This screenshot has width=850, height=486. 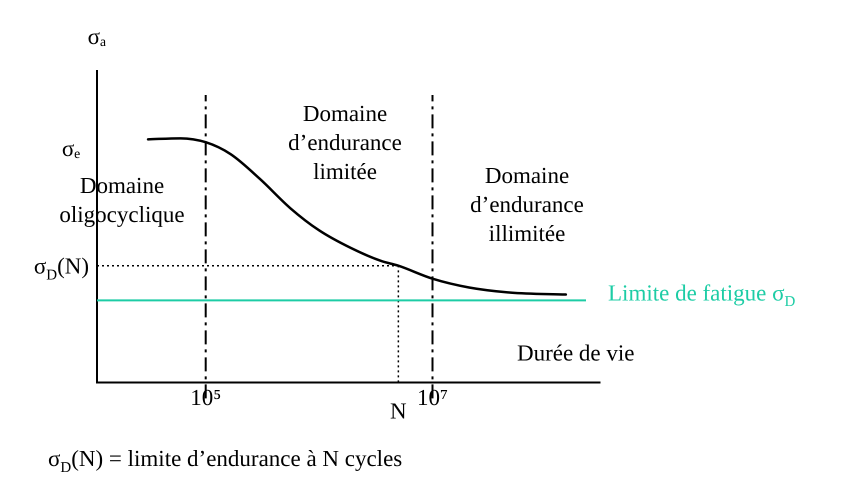 What do you see at coordinates (206, 397) in the screenshot?
I see `x-tick-label: 10⁵` at bounding box center [206, 397].